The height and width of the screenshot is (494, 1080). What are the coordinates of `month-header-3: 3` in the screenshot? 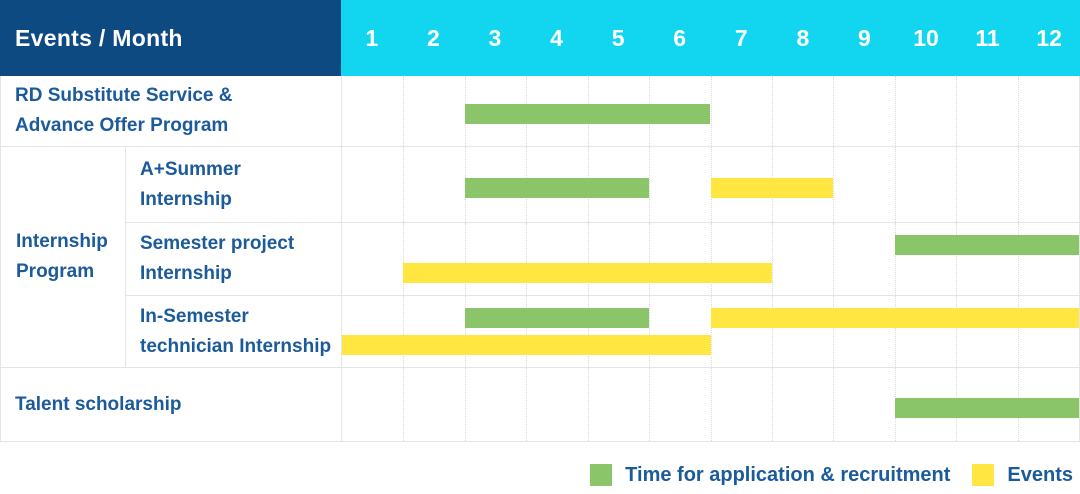 It's located at (495, 37).